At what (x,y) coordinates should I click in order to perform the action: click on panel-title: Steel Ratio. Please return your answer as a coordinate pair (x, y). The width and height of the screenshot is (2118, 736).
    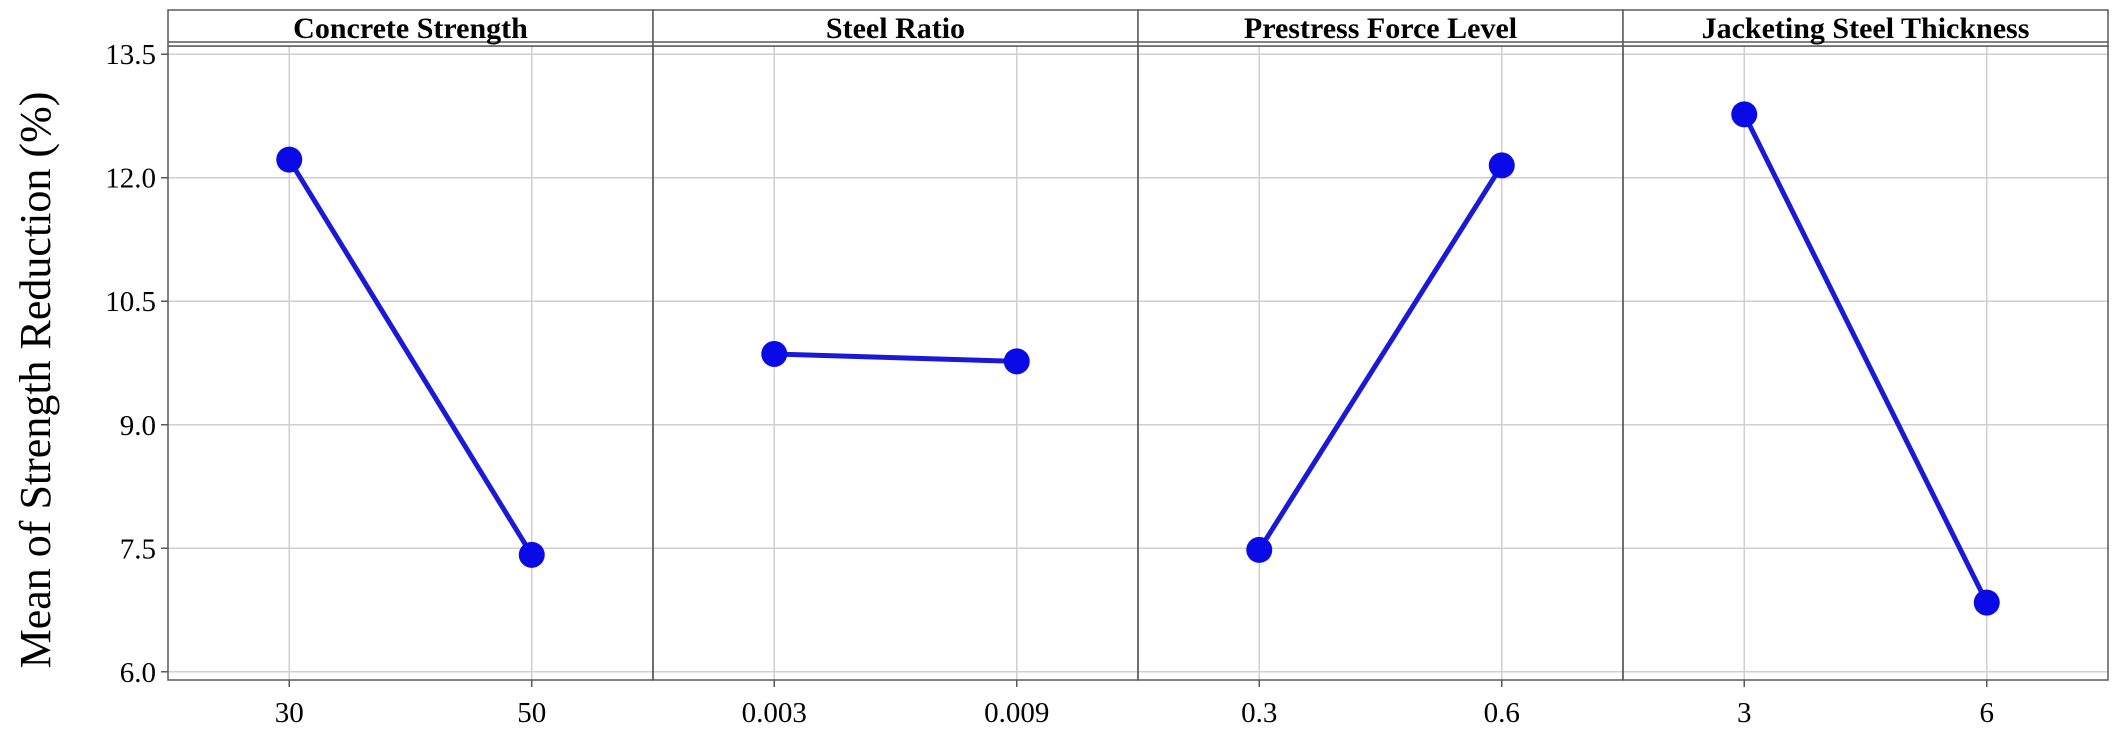
    Looking at the image, I should click on (895, 28).